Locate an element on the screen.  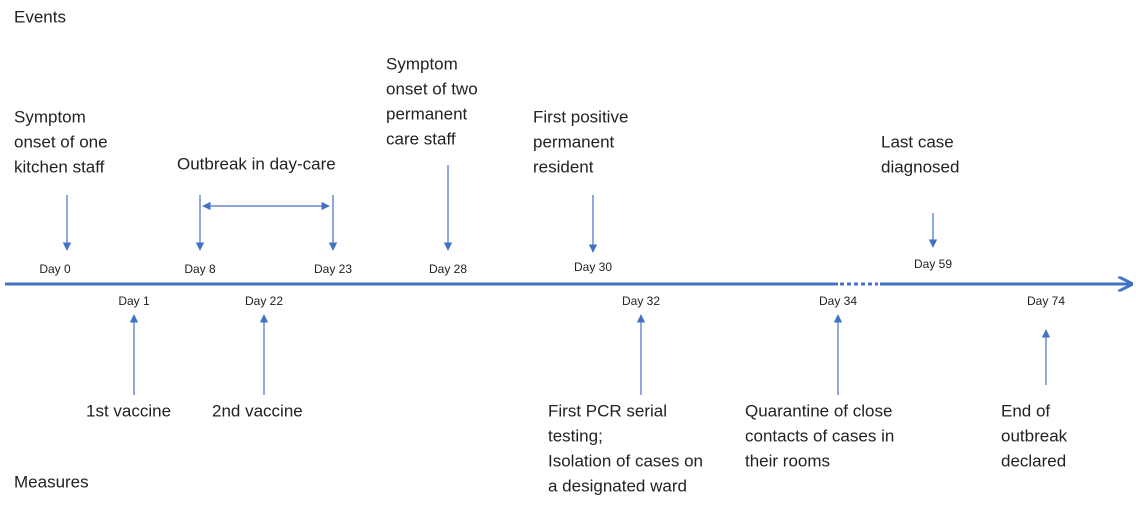
measure-text: Isolation of cases on is located at coordinates (625, 460).